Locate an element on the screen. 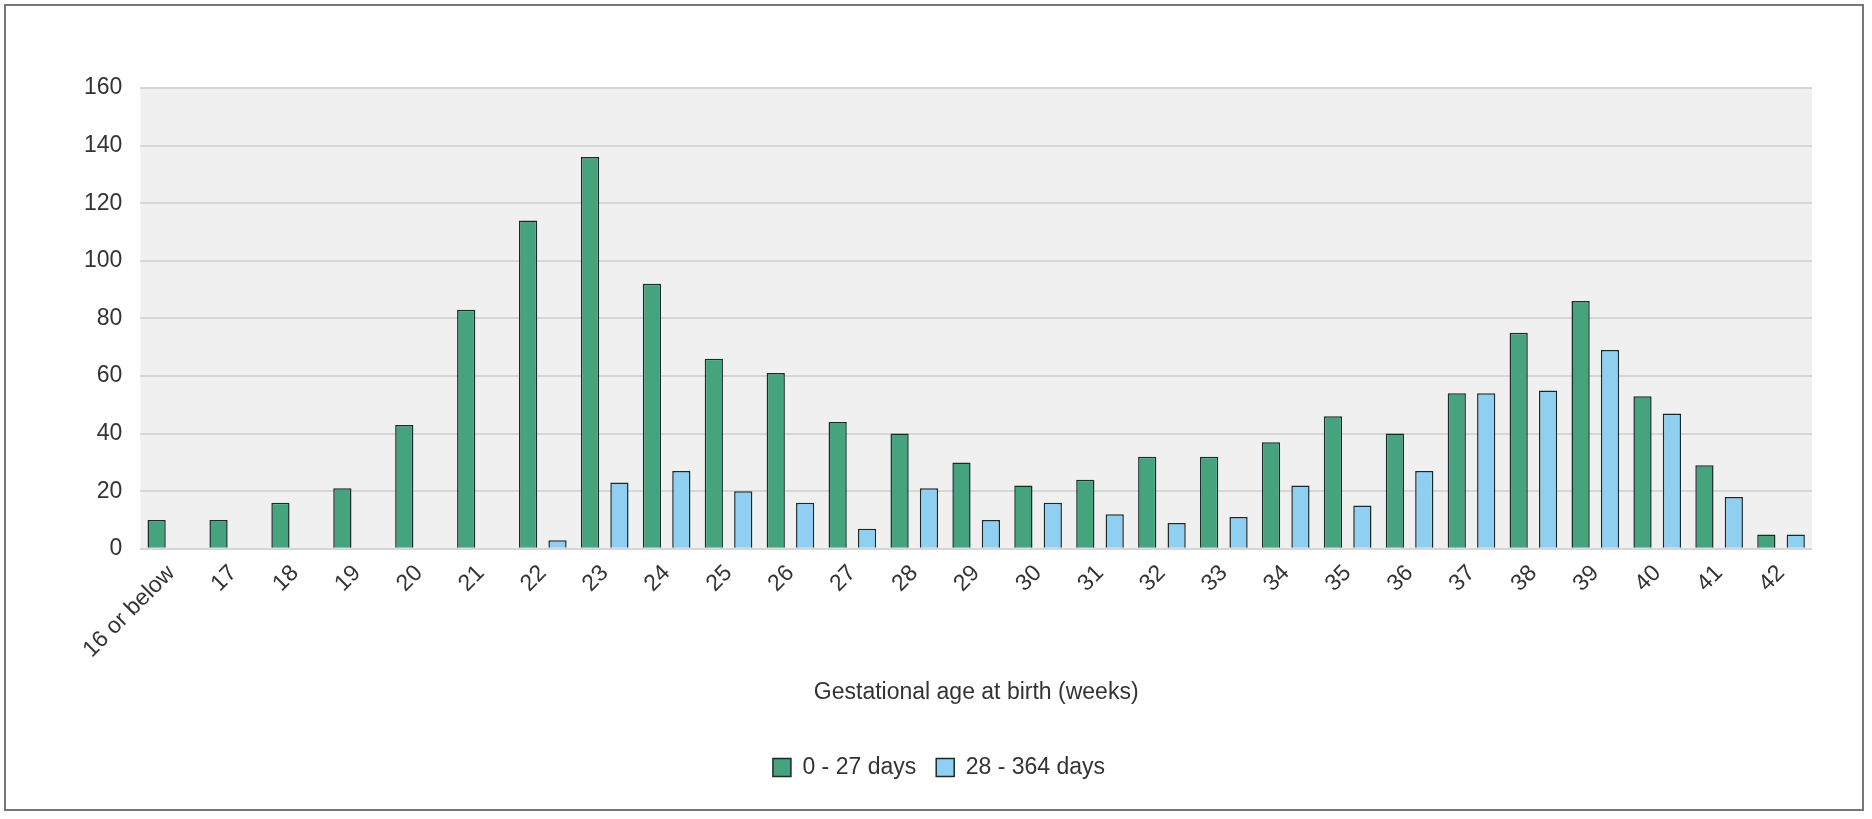 Image resolution: width=1872 pixels, height=819 pixels. x-tick-label: 28 is located at coordinates (904, 577).